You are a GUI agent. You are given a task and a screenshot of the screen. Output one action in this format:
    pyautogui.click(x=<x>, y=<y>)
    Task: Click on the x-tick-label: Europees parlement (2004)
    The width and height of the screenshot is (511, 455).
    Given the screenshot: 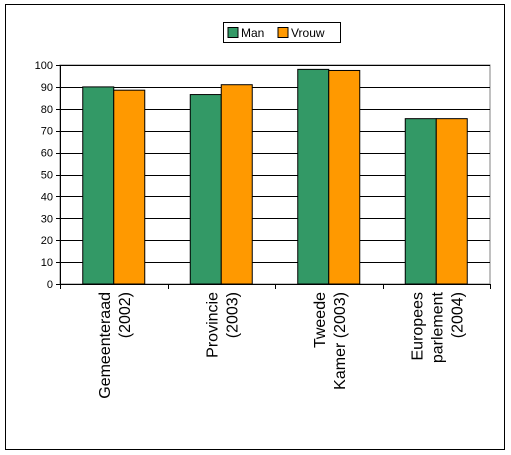 What is the action you would take?
    pyautogui.click(x=437, y=327)
    